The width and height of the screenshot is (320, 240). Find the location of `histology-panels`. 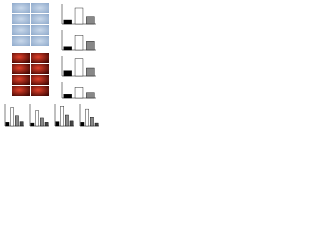

histology-panels is located at coordinates (30, 24).